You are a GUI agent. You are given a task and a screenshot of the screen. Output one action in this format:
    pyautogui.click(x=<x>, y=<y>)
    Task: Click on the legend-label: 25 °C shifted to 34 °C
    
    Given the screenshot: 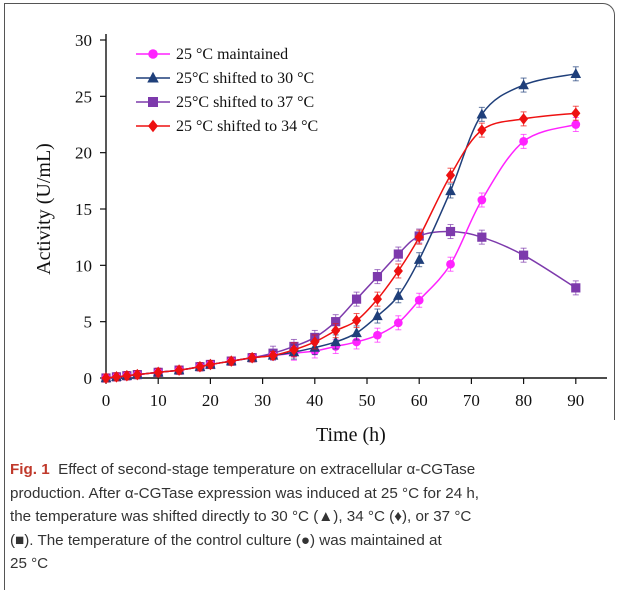 What is the action you would take?
    pyautogui.click(x=247, y=126)
    